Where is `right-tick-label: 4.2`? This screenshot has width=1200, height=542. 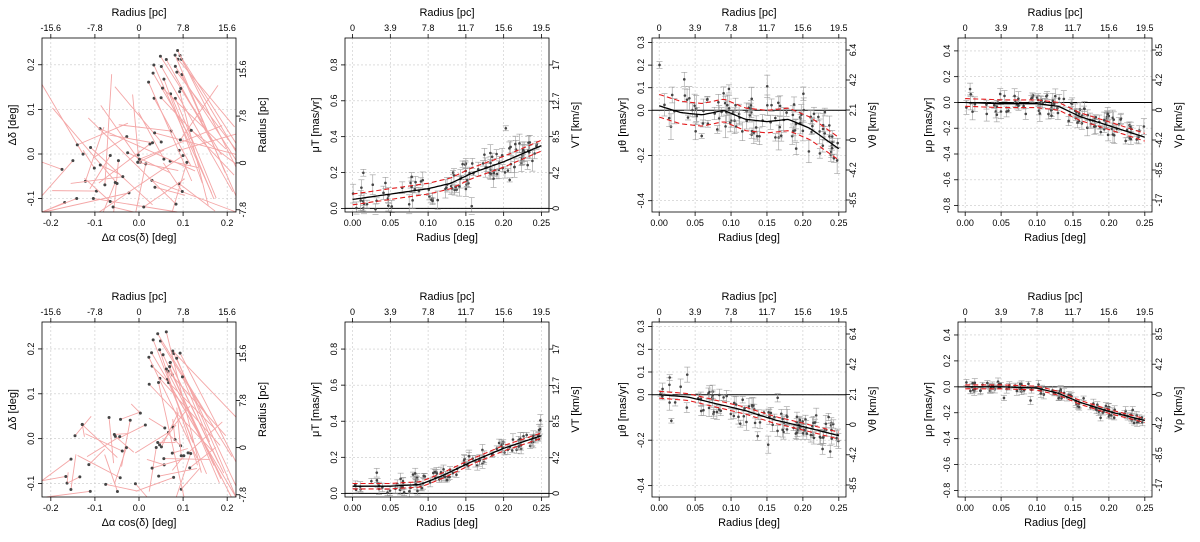 right-tick-label: 4.2 is located at coordinates (556, 457).